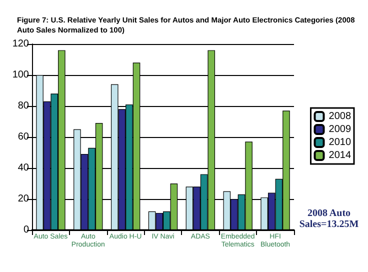 The width and height of the screenshot is (368, 272). Describe the element at coordinates (340, 116) in the screenshot. I see `legend-label: 2008` at that location.